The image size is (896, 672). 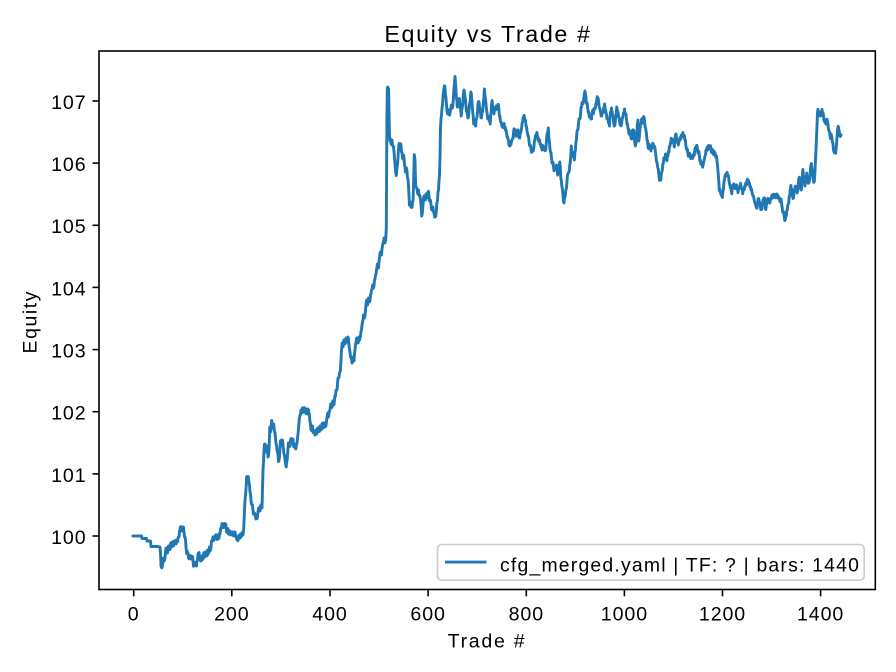 I want to click on svg-text: 104, so click(x=68, y=289).